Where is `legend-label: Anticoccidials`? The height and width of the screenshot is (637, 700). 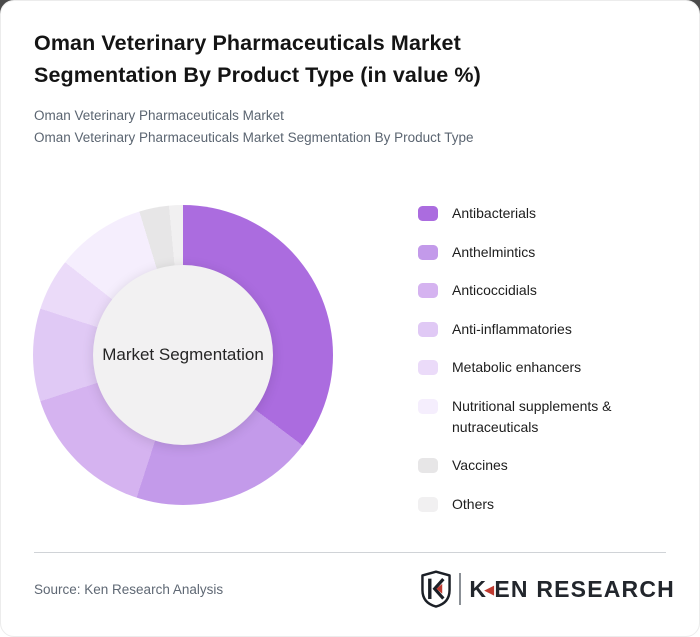
legend-label: Anticoccidials is located at coordinates (494, 290).